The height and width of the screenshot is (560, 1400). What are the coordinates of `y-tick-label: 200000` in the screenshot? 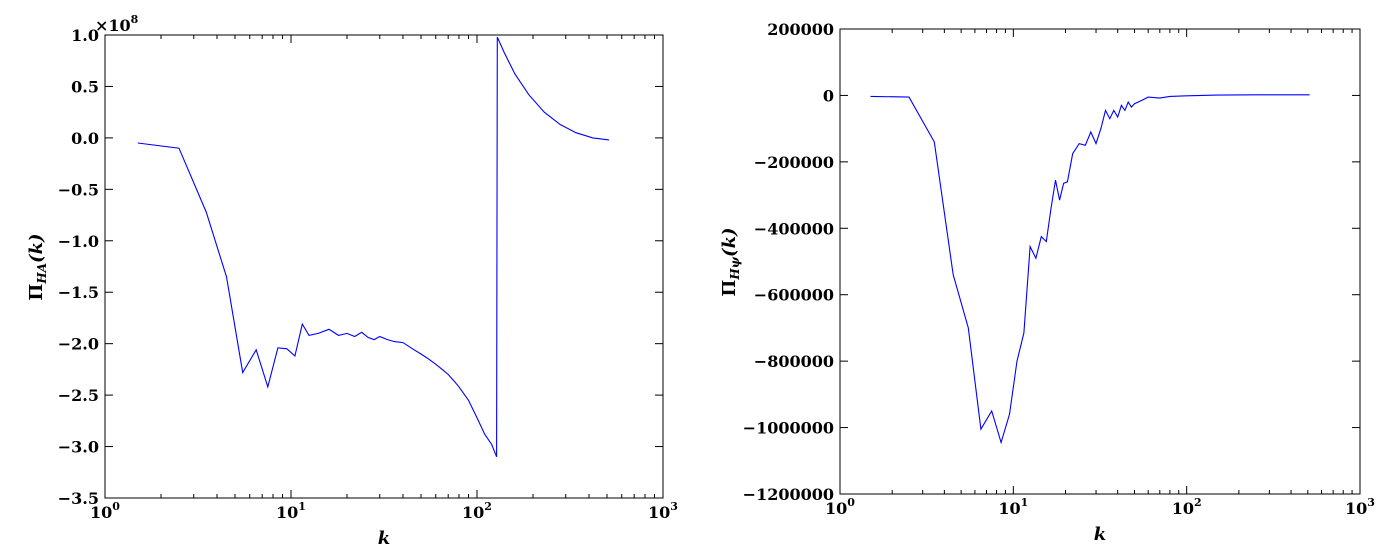 It's located at (800, 29).